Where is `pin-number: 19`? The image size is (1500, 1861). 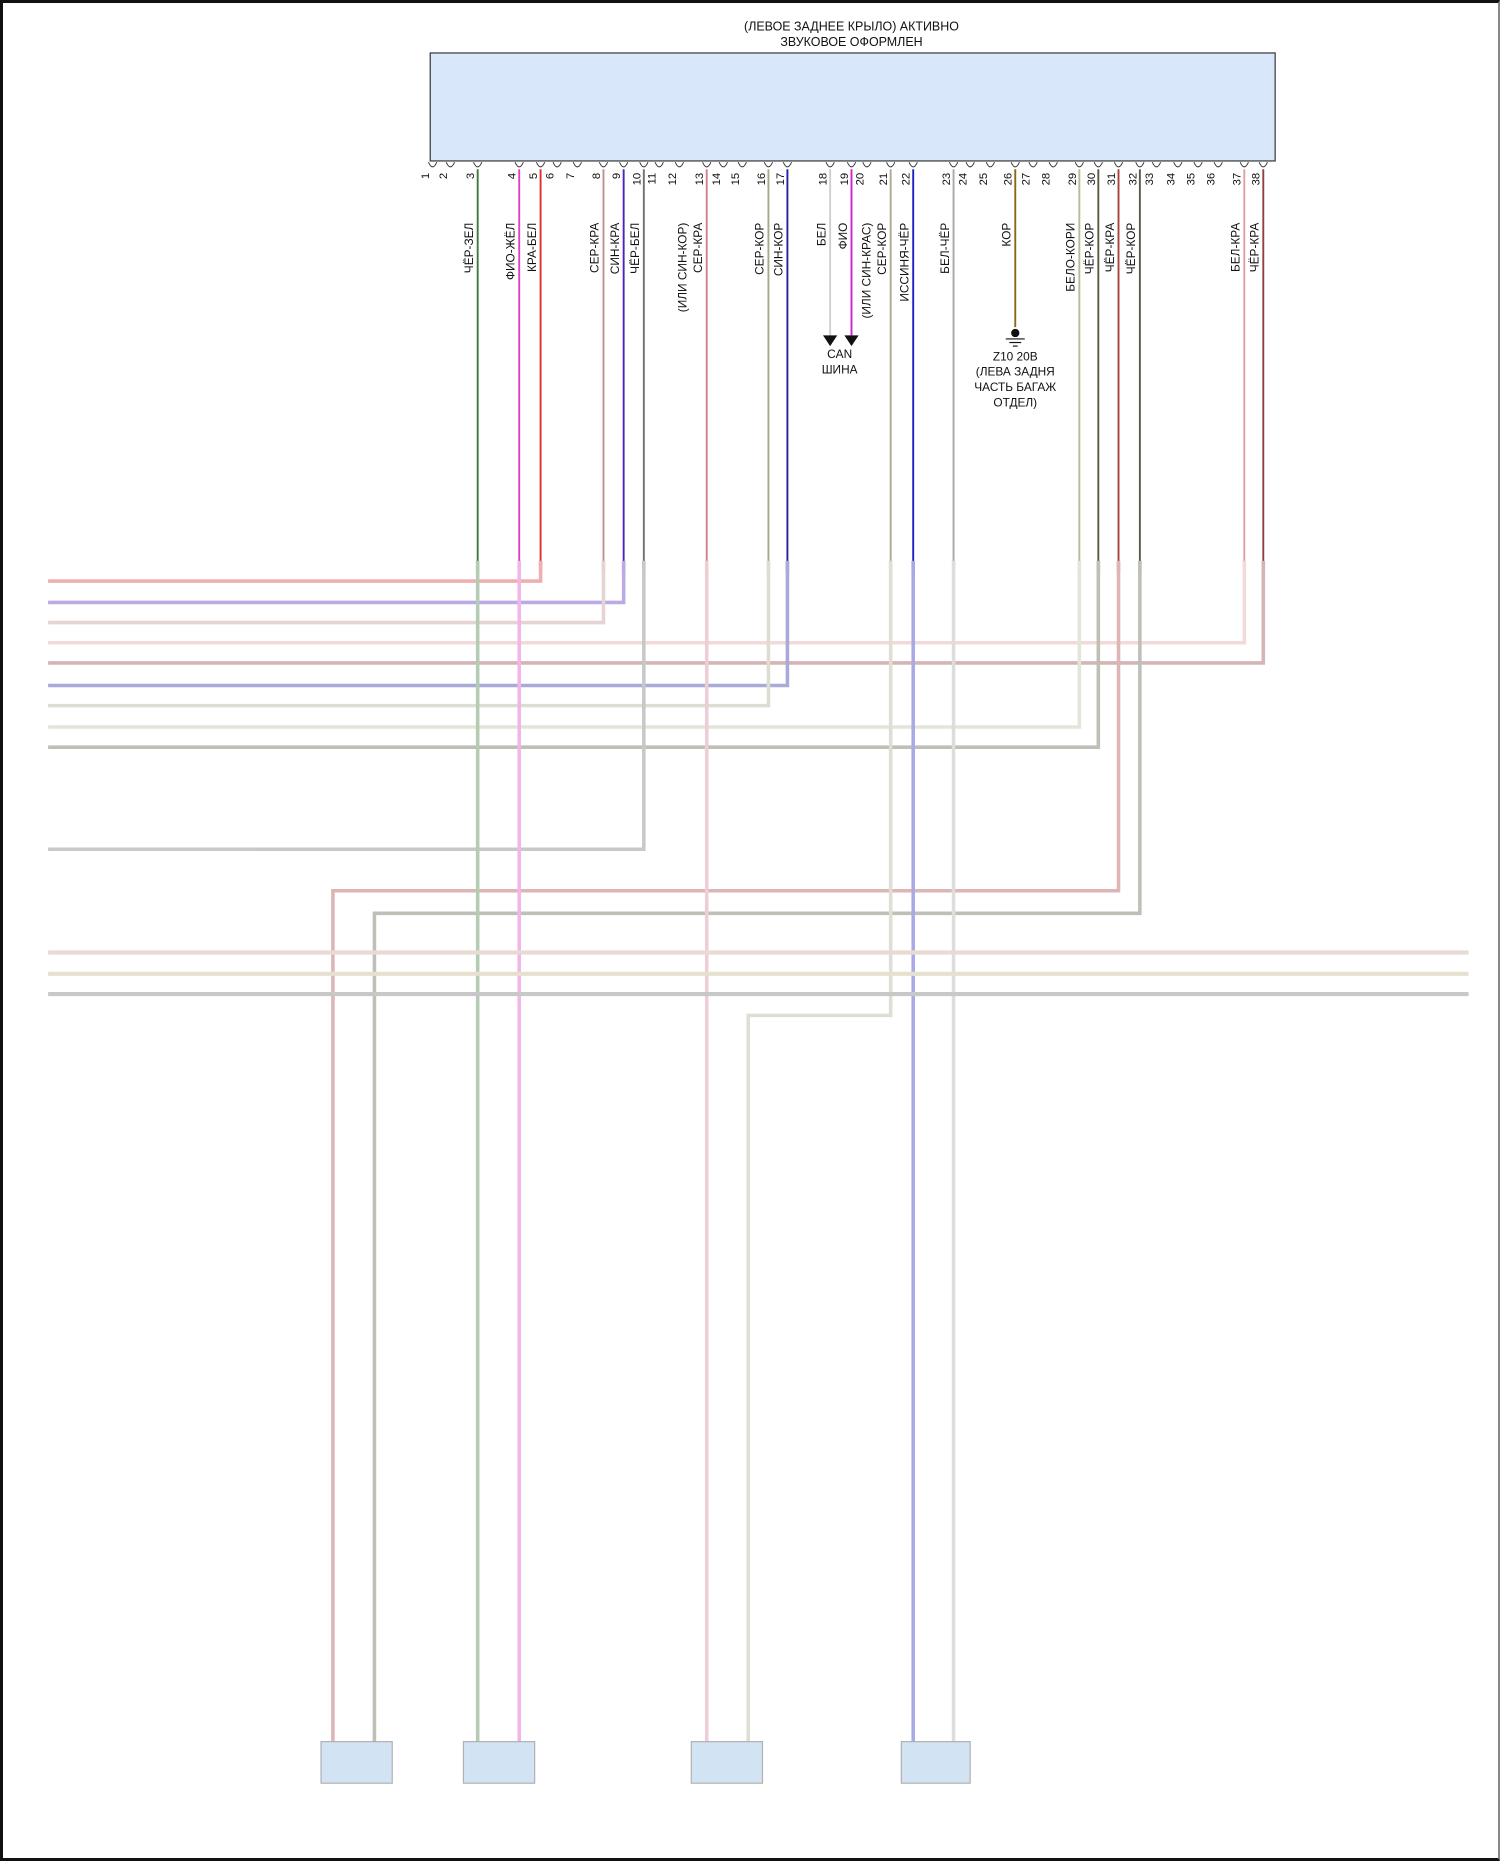
pin-number: 19 is located at coordinates (845, 179).